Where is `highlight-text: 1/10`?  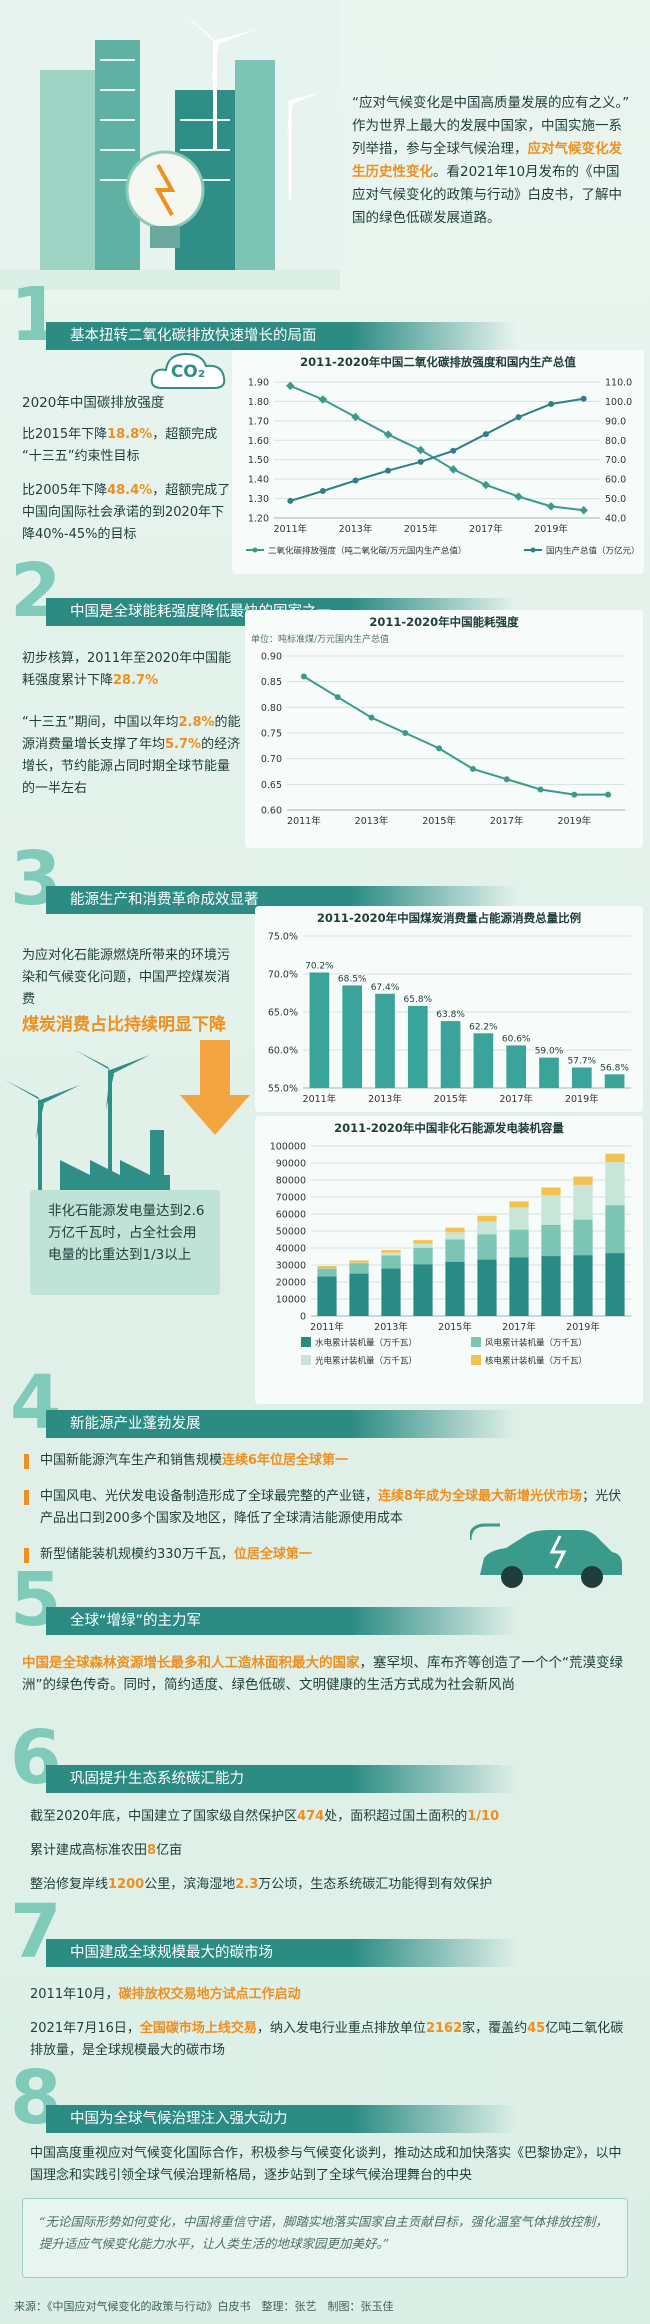 highlight-text: 1/10 is located at coordinates (483, 1816).